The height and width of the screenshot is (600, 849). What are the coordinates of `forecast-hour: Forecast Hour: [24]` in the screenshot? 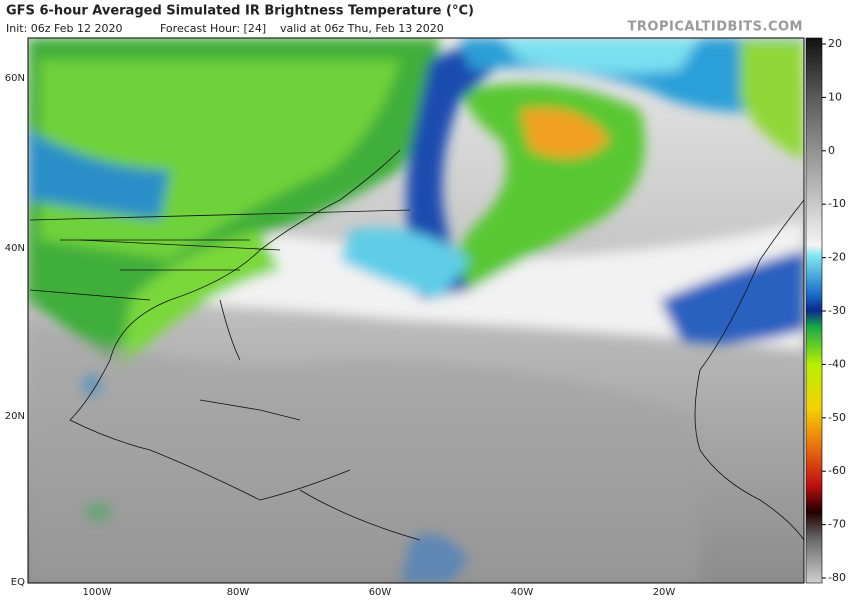 It's located at (213, 28).